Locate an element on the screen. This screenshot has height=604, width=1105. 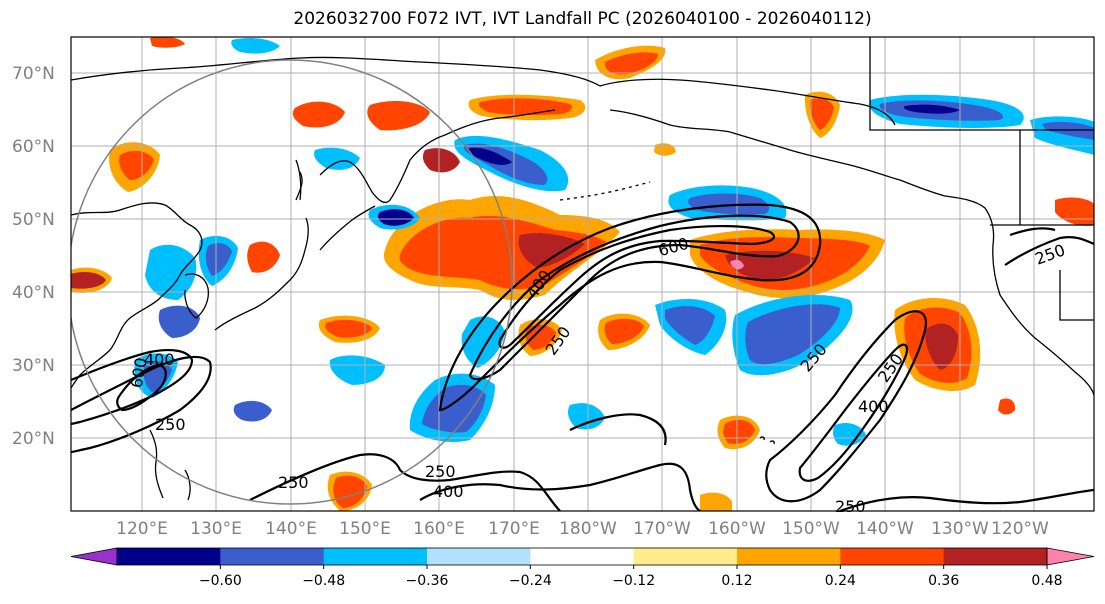
lat-label: 60°N is located at coordinates (33, 147).